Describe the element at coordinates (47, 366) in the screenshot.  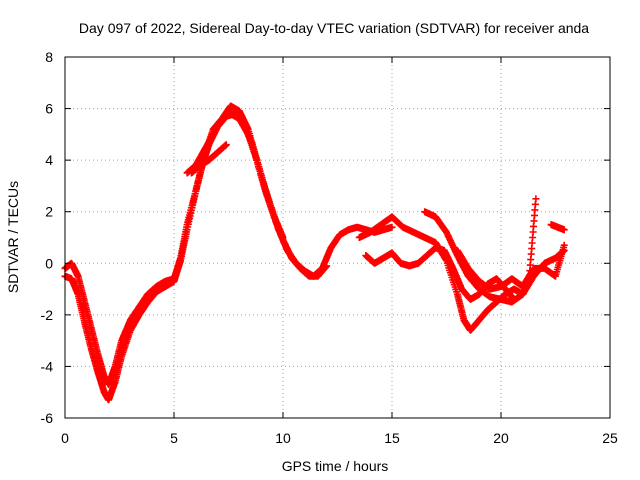
I see `y-tick-label: -4` at that location.